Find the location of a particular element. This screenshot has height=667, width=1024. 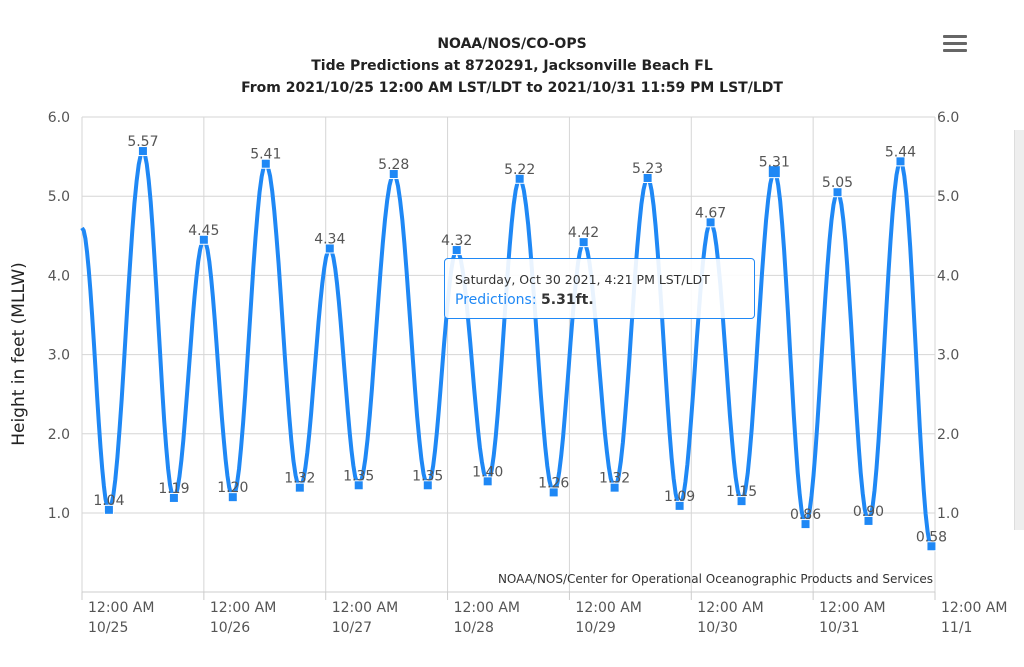

data-label: 1.40 is located at coordinates (487, 472).